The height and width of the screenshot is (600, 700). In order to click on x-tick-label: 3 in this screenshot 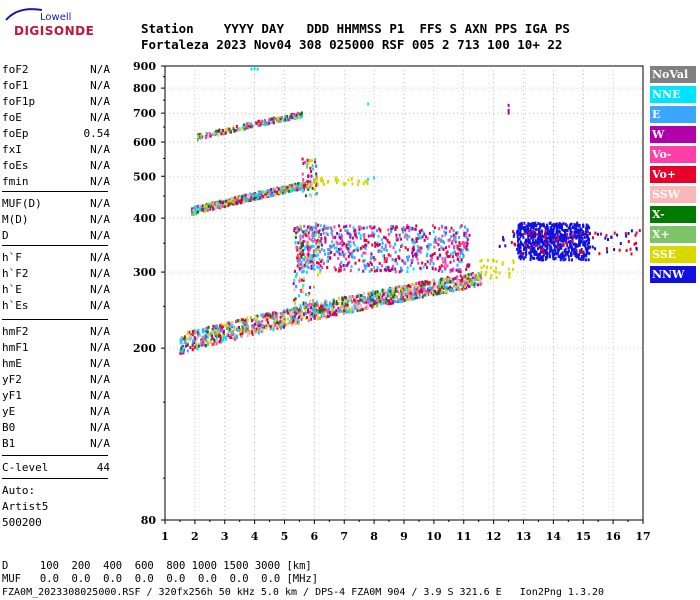, I will do `click(225, 536)`.